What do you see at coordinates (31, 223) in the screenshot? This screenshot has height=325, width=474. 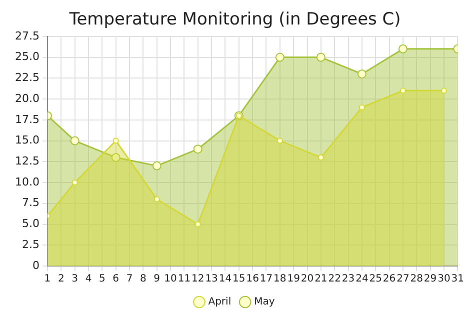 I see `y-tick-label: 5.0` at bounding box center [31, 223].